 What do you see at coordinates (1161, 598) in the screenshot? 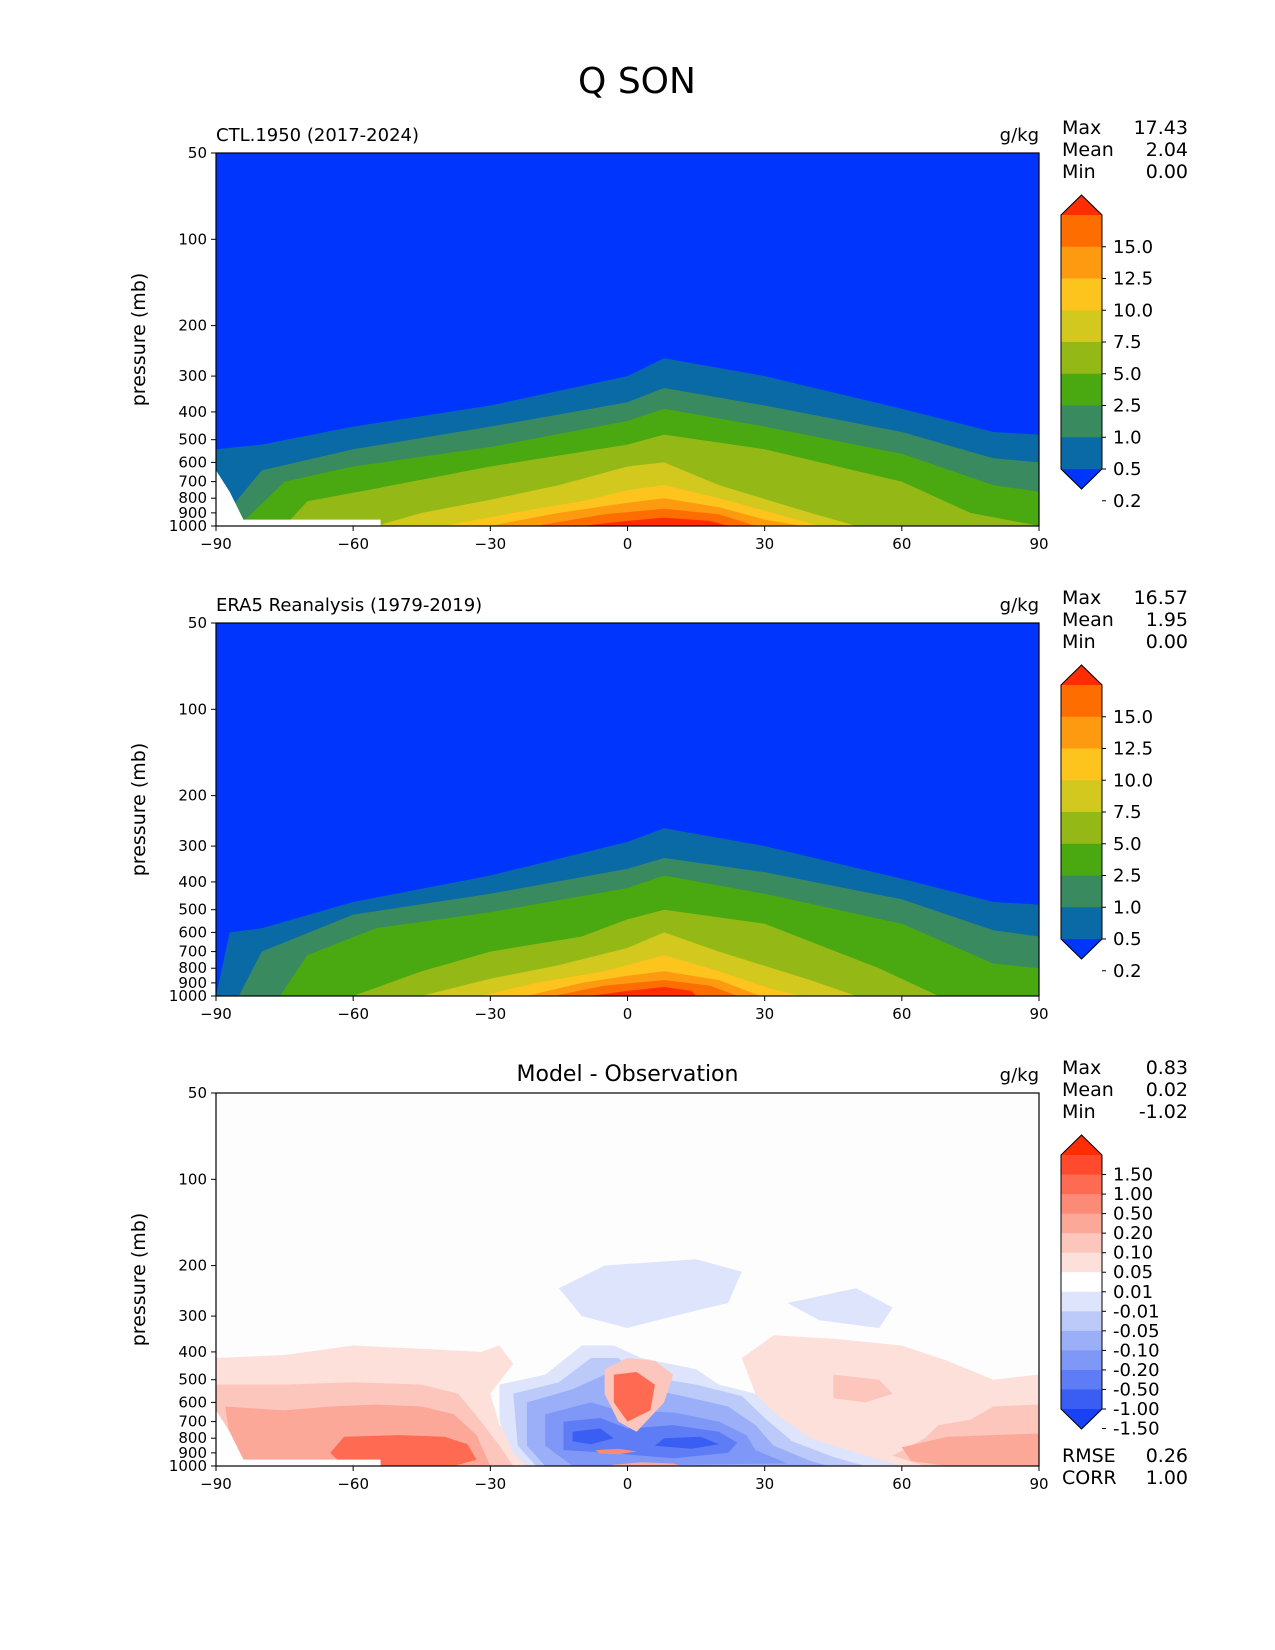
I see `stat-value: 16.57` at bounding box center [1161, 598].